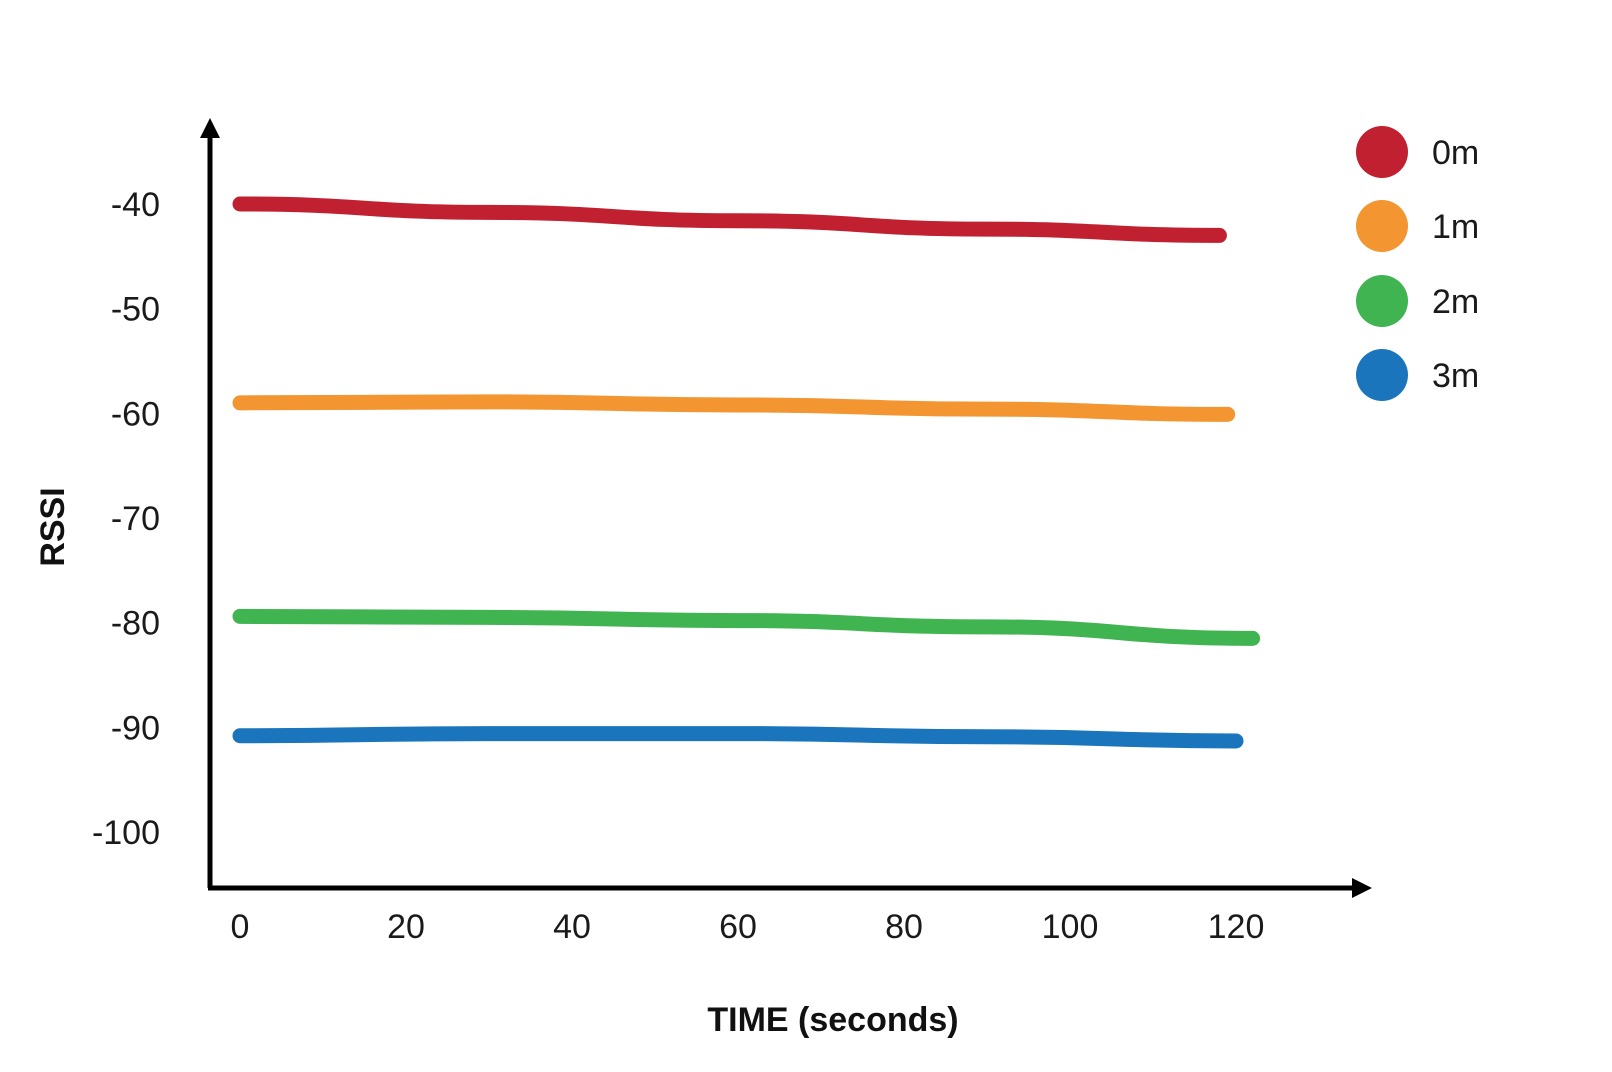  What do you see at coordinates (729, 219) in the screenshot?
I see `series-line-0m` at bounding box center [729, 219].